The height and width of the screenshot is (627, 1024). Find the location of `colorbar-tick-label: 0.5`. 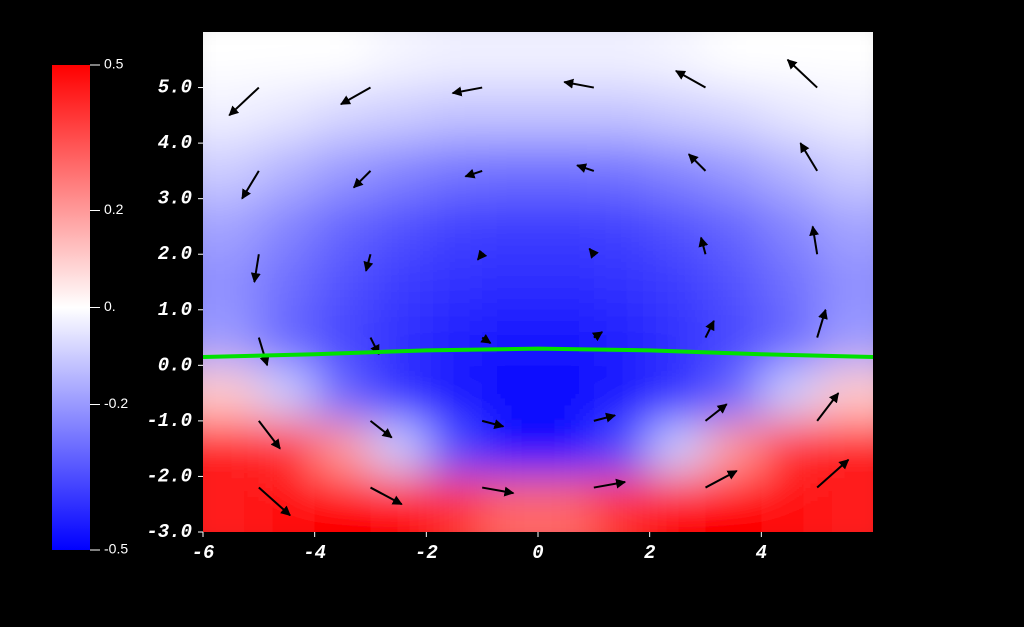

colorbar-tick-label: 0.5 is located at coordinates (114, 64).